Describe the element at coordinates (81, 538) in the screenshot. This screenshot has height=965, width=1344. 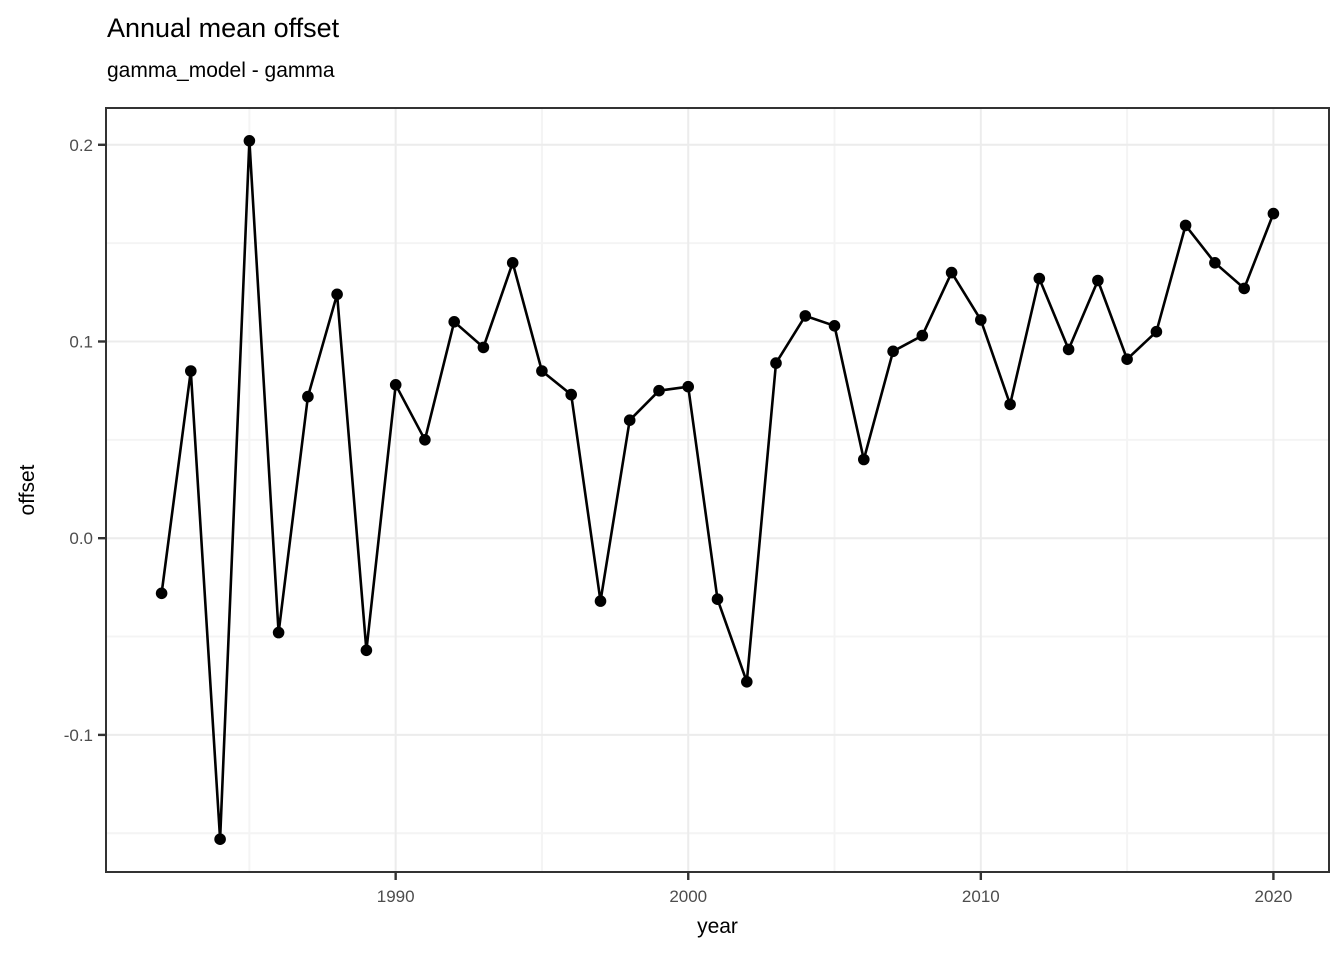
I see `y-tick-label: 0.0` at that location.